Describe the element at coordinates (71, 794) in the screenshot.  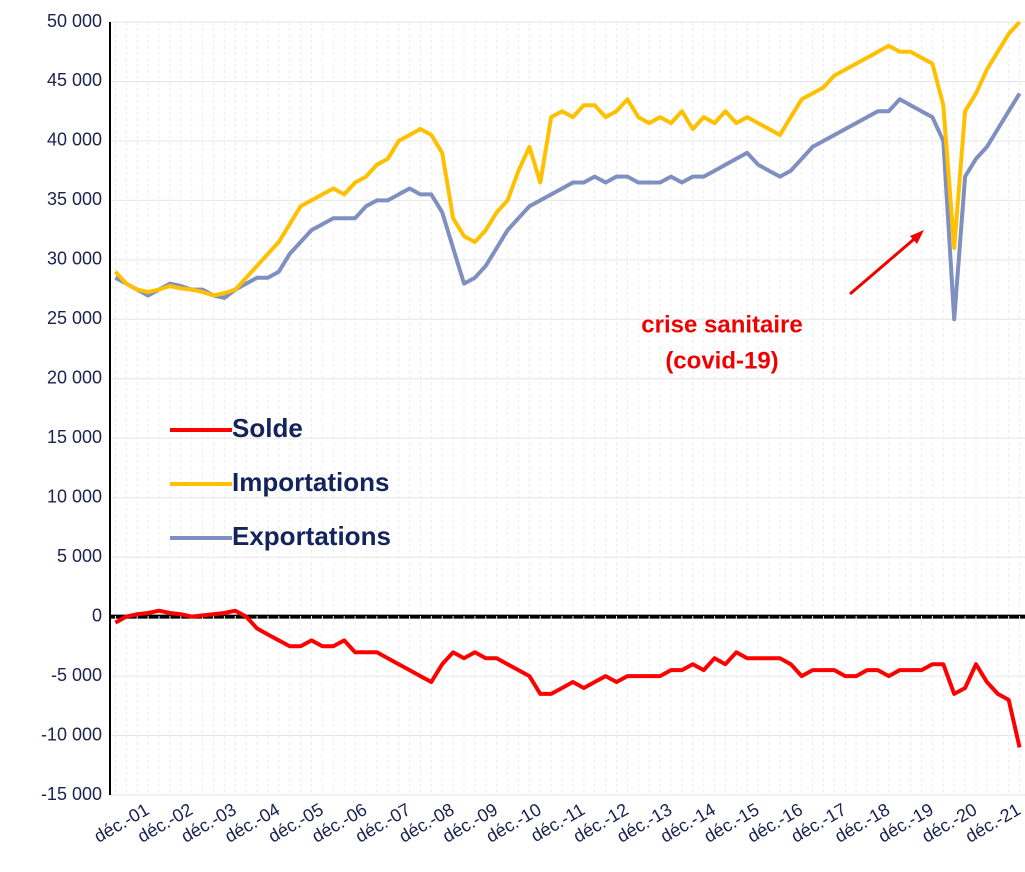
I see `y-tick-label: -15 000` at that location.